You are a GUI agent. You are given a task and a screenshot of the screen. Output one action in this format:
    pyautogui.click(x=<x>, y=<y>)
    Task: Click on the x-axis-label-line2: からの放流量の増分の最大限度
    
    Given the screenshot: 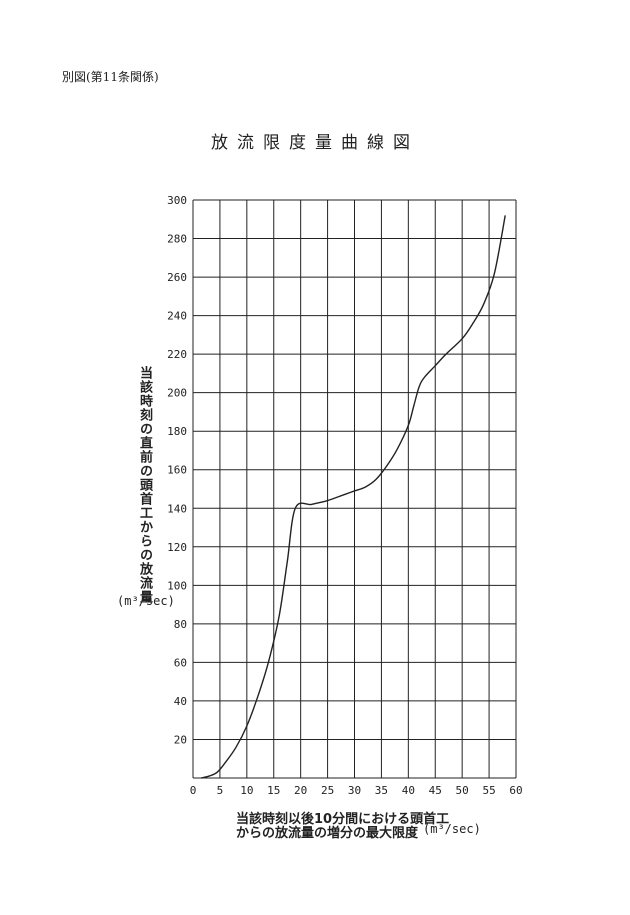 What is the action you would take?
    pyautogui.click(x=327, y=833)
    